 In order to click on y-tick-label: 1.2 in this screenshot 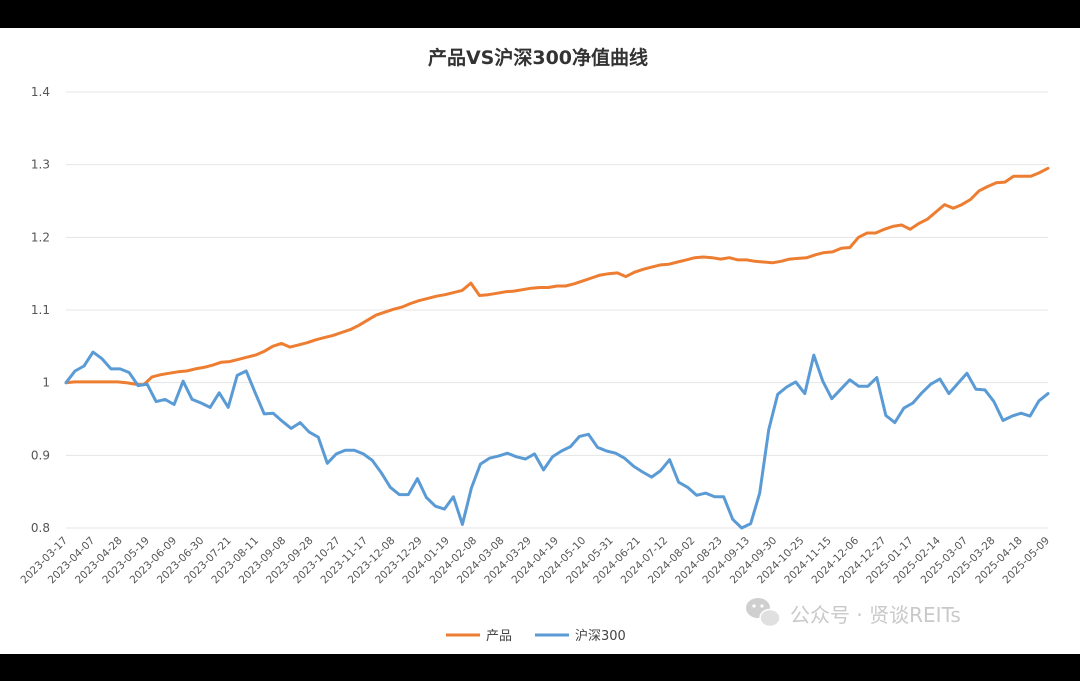, I will do `click(40, 237)`.